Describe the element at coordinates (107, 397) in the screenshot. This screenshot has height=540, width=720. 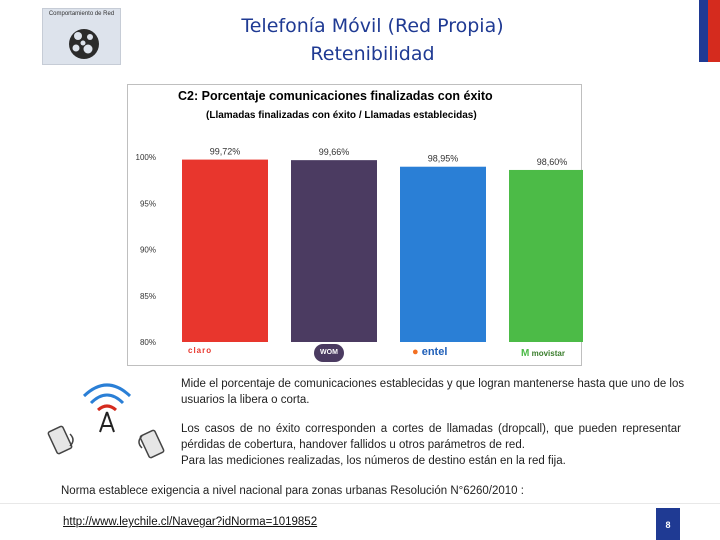
I see `antenna-icon` at that location.